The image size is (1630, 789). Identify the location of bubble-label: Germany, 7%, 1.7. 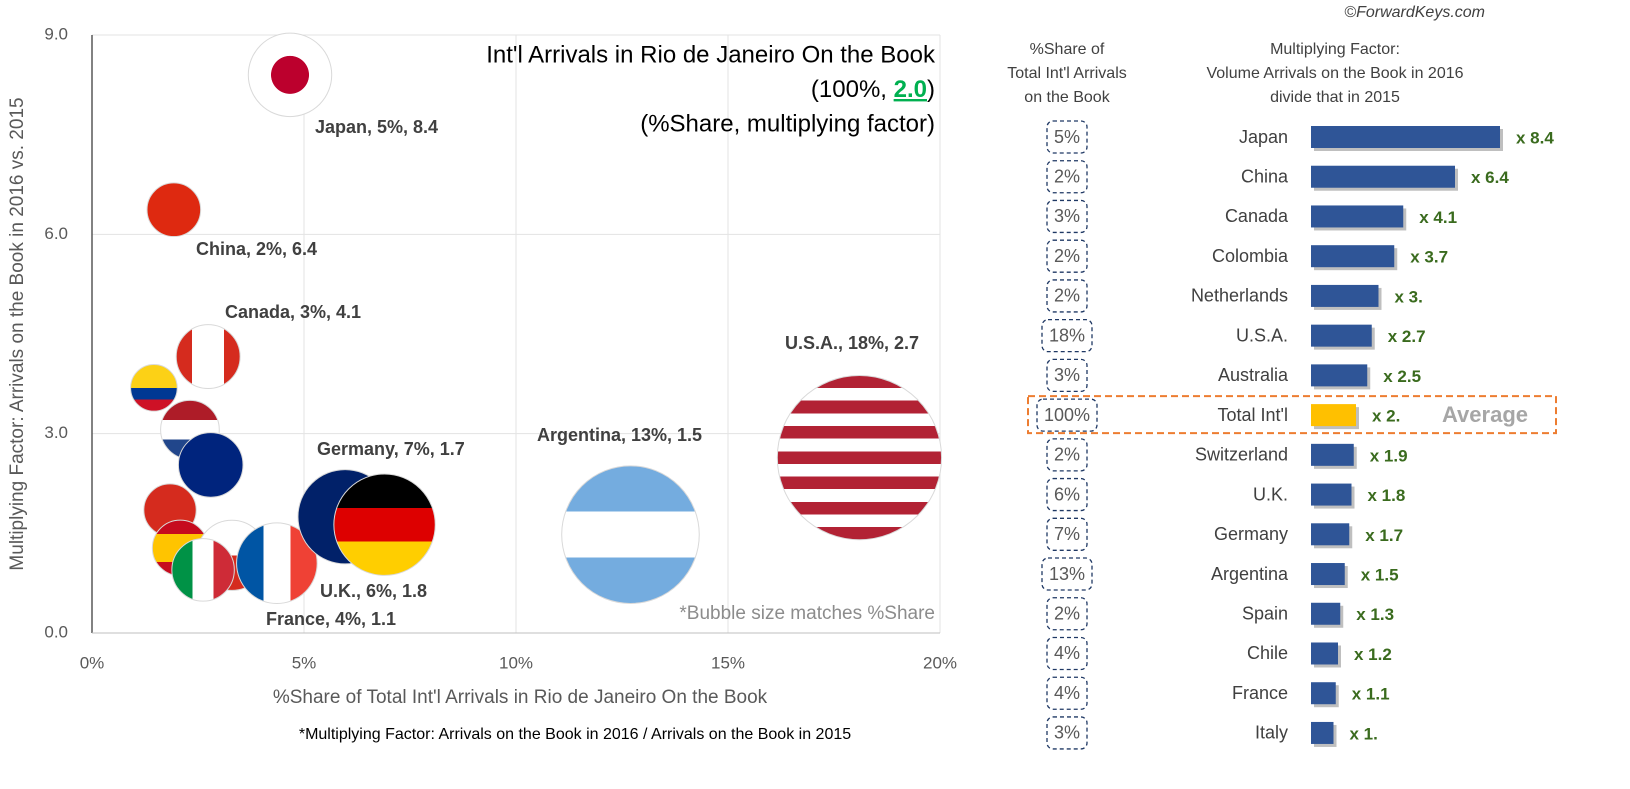
(391, 449).